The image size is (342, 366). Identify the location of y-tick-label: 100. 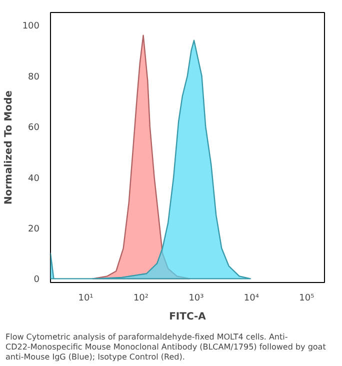
(31, 27).